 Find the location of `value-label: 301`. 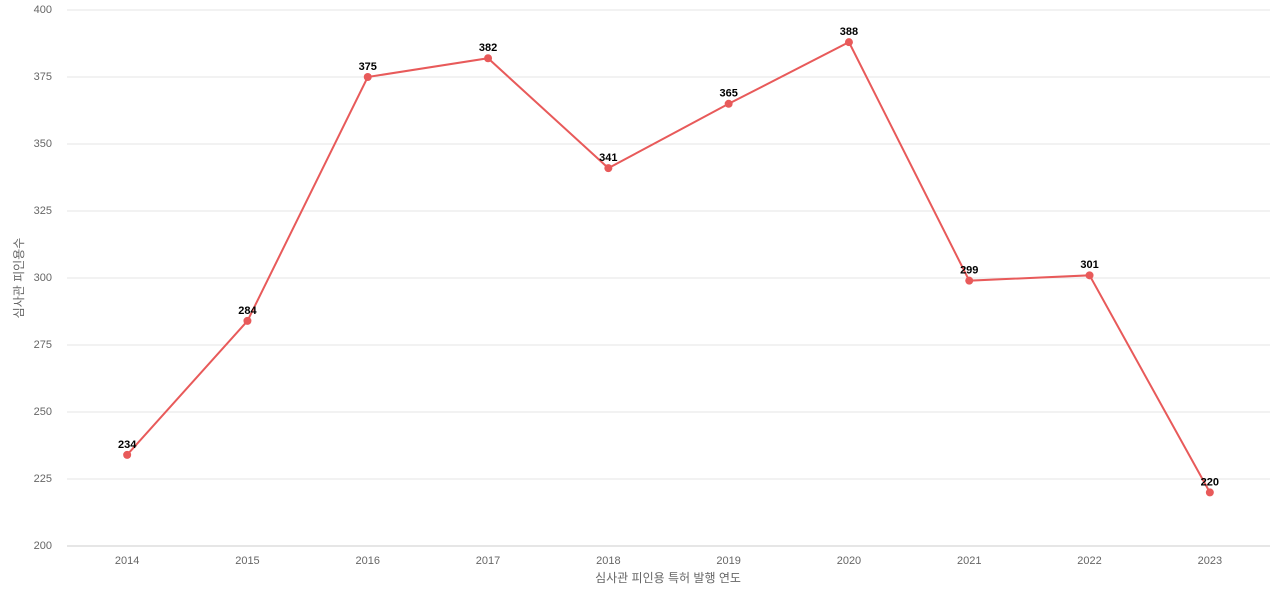

value-label: 301 is located at coordinates (1089, 265).